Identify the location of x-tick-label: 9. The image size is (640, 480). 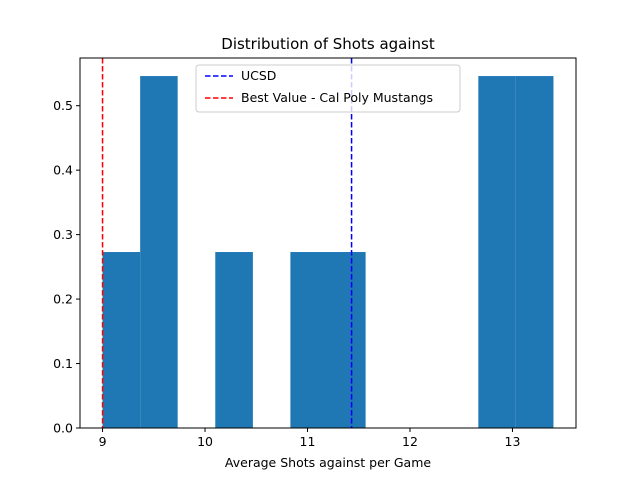
(103, 441).